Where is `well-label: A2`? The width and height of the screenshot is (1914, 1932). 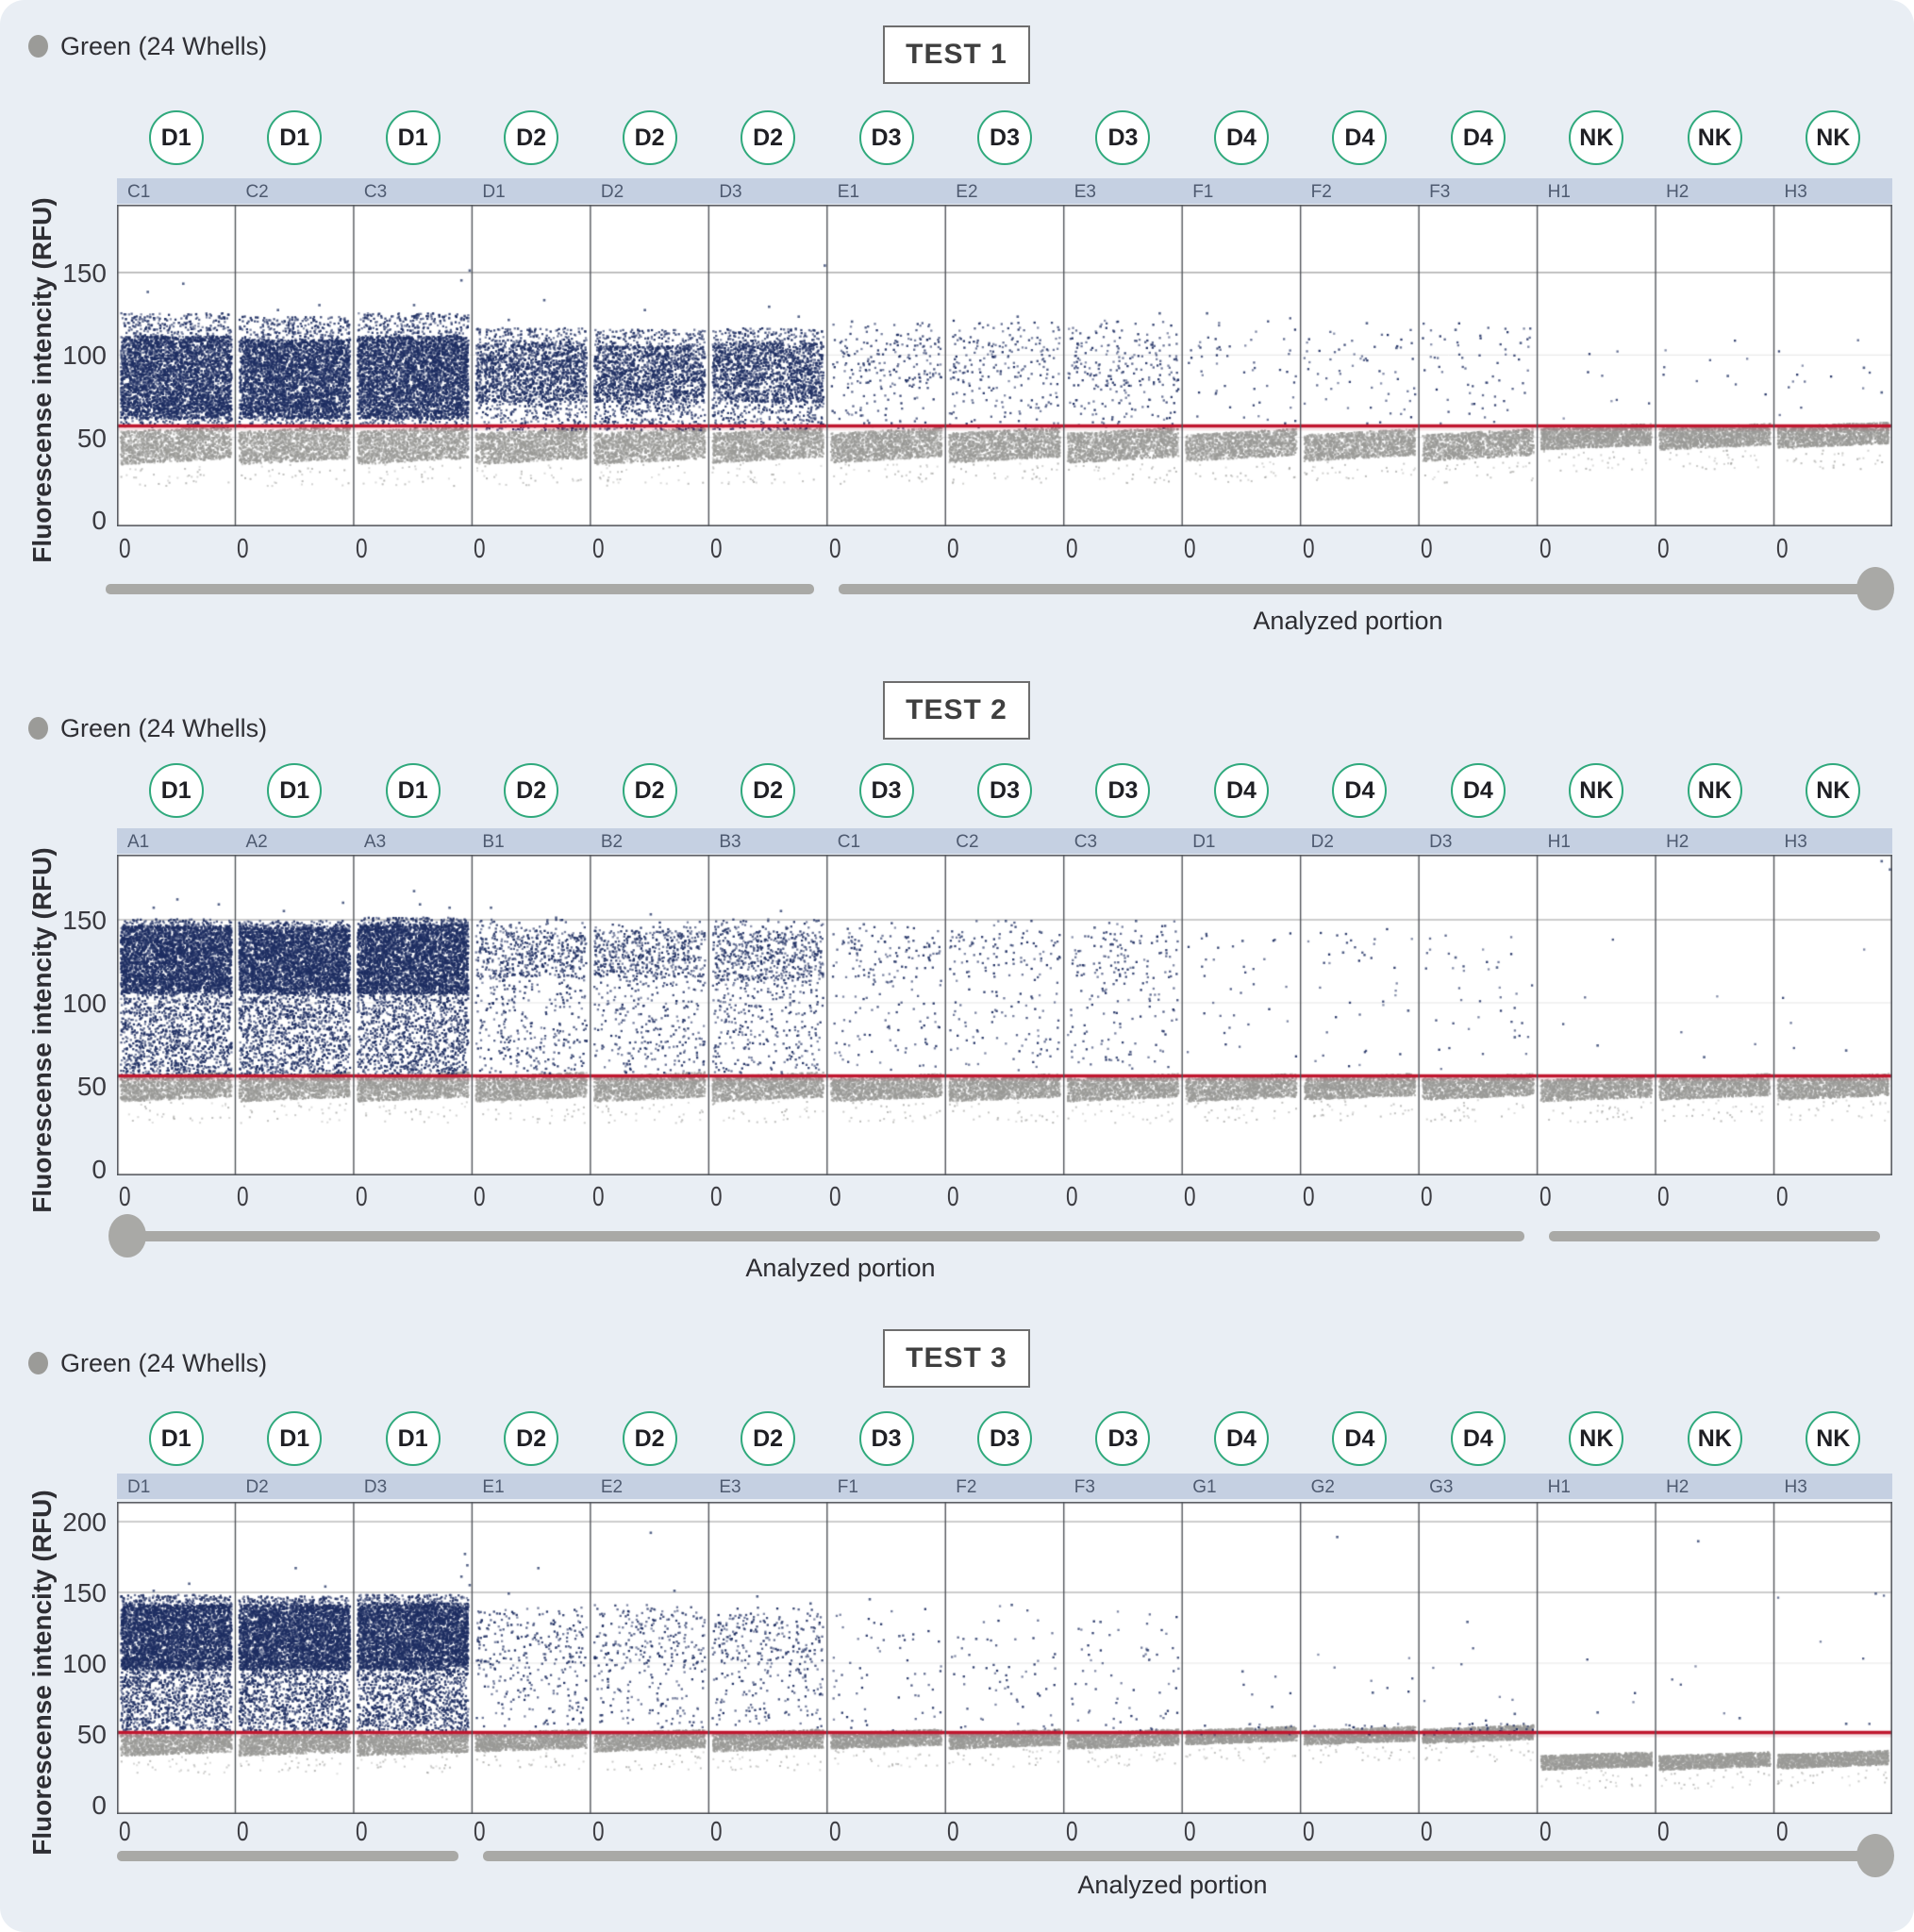
well-label: A2 is located at coordinates (256, 842).